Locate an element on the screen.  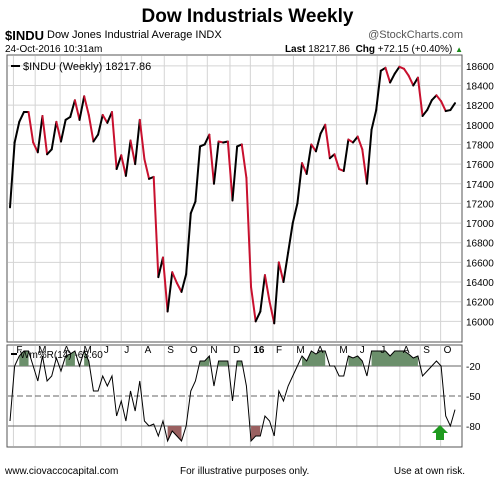
price-tick-label: 16400 is located at coordinates (480, 283).